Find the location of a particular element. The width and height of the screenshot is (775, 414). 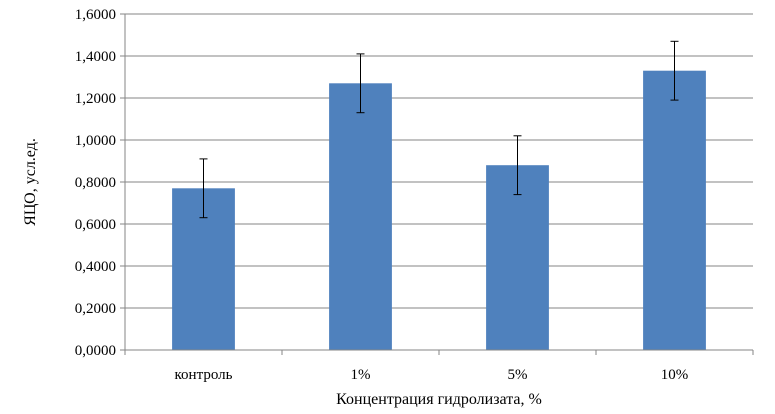

y-tick-label: 0,4000 is located at coordinates (95, 267).